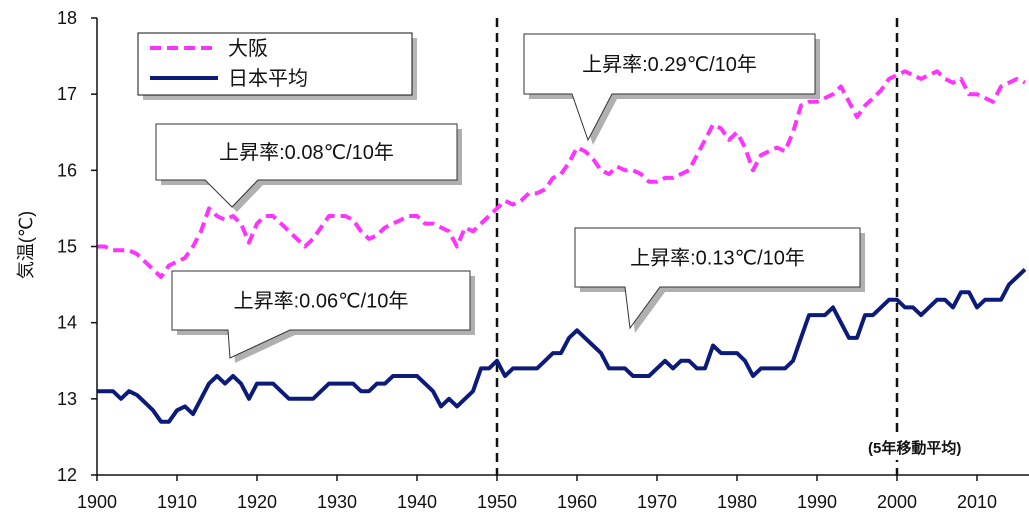  I want to click on callout-text: 上昇率:0.13℃/10年, so click(717, 258).